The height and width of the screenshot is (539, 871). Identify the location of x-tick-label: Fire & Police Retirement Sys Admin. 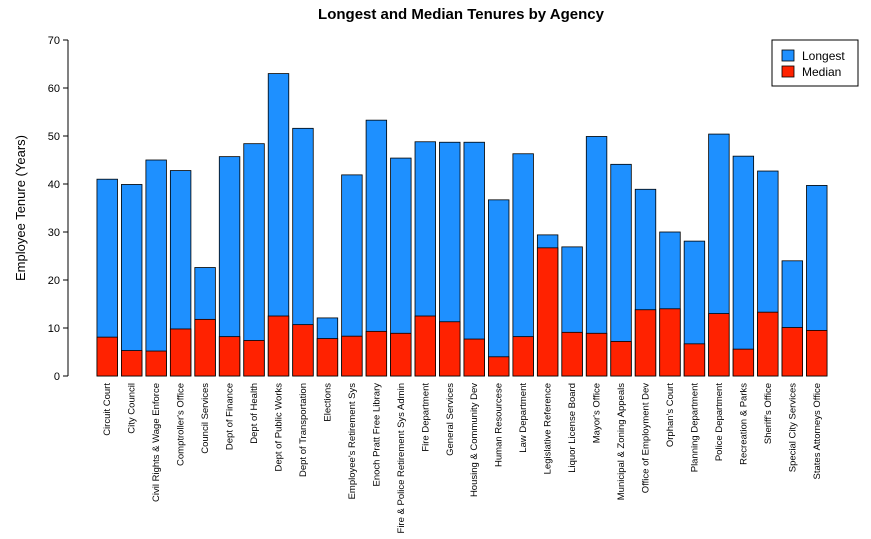
(401, 458).